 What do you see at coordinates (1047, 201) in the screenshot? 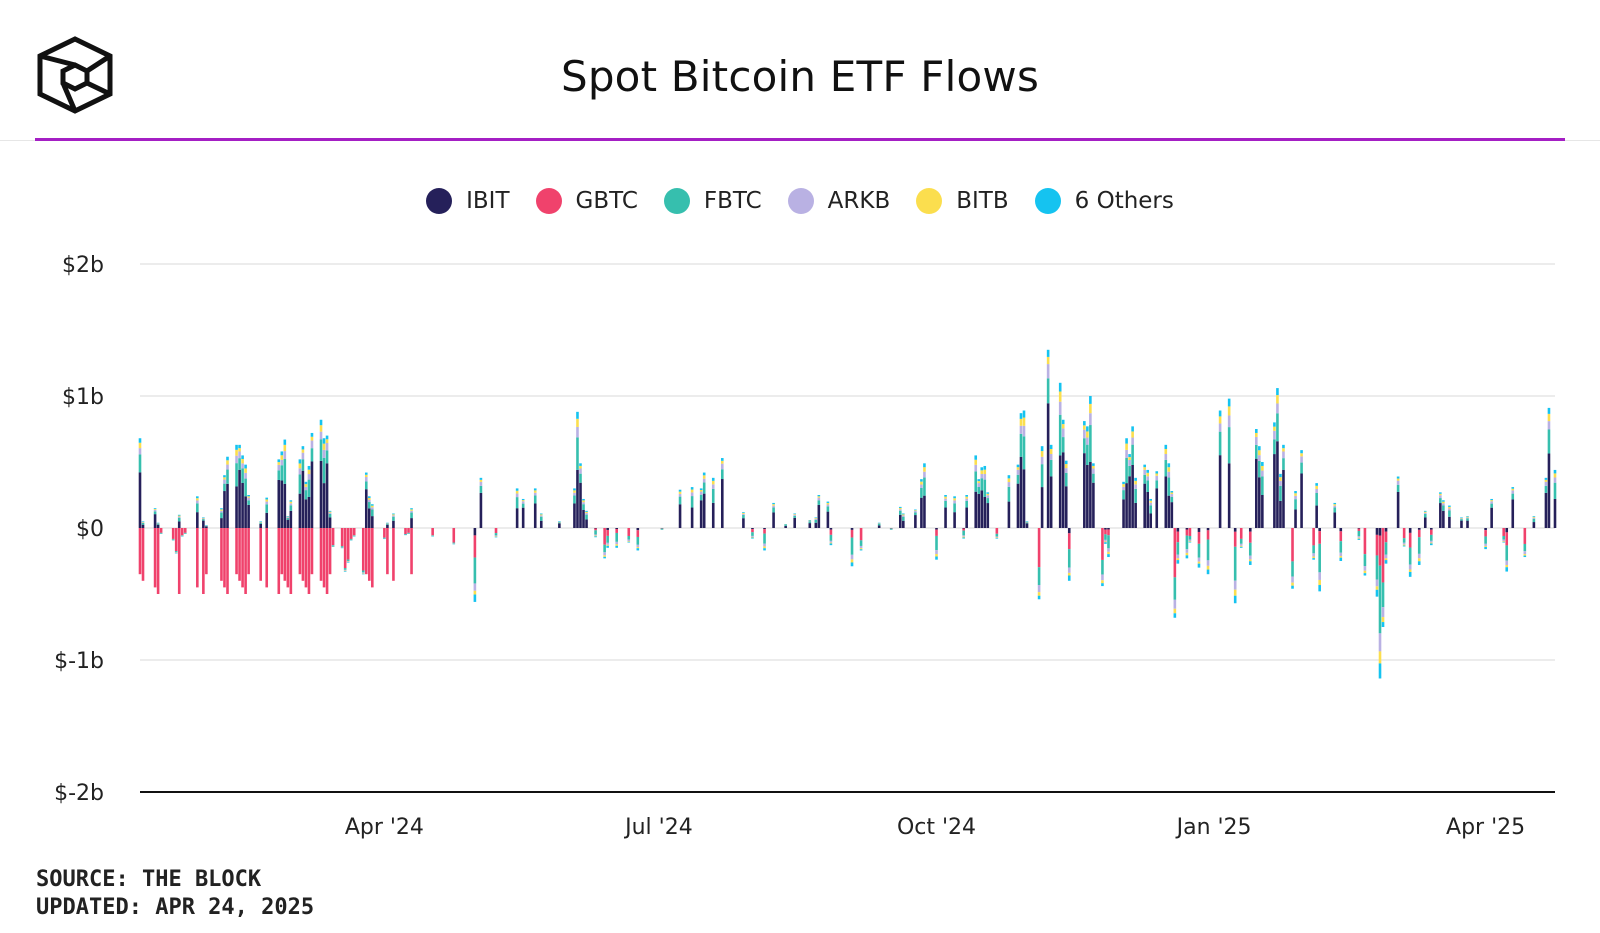
I see `legend-swatch-others` at bounding box center [1047, 201].